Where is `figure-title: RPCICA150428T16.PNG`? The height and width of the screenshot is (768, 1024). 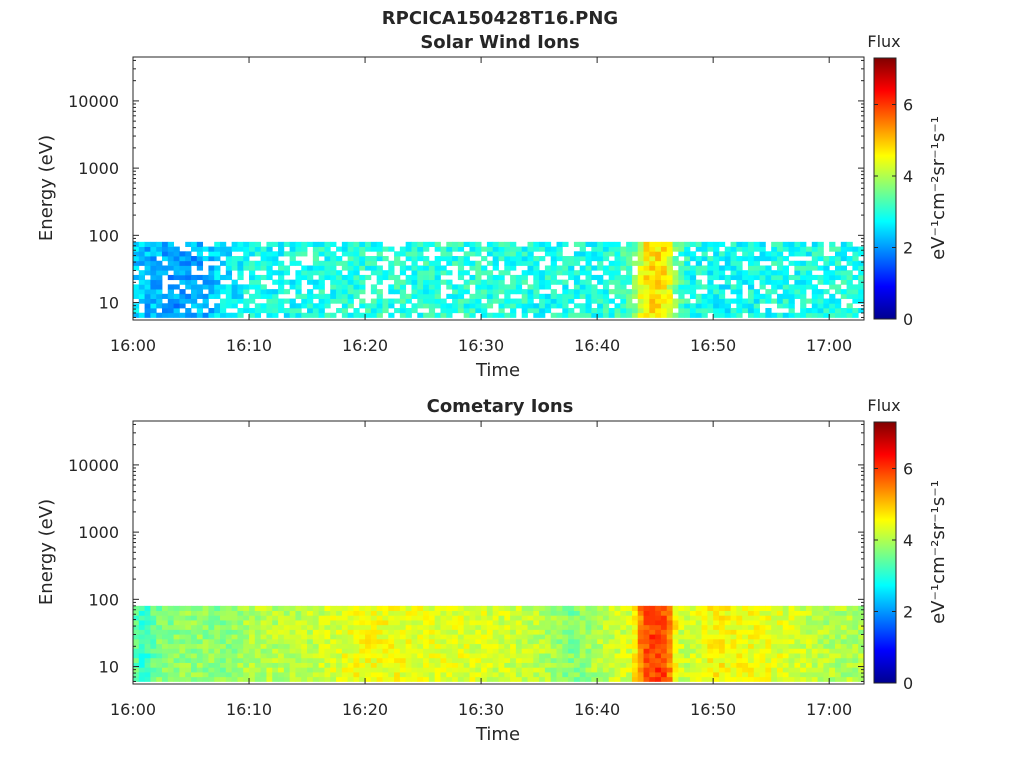
figure-title: RPCICA150428T16.PNG is located at coordinates (500, 18).